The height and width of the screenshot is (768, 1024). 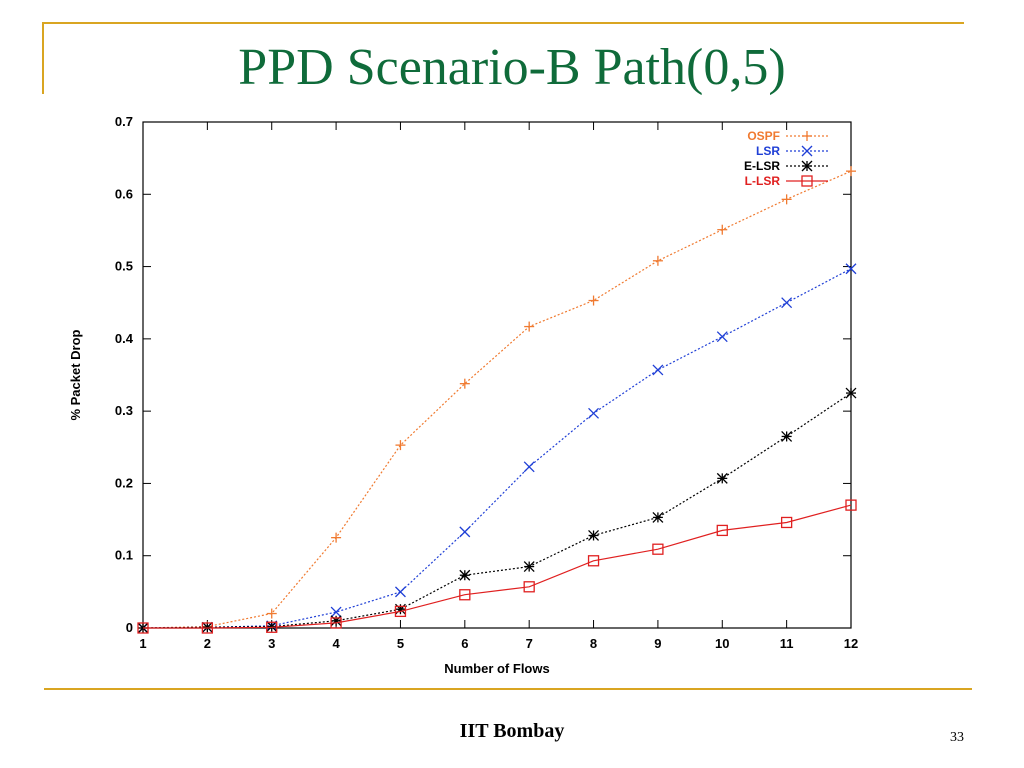 What do you see at coordinates (807, 181) in the screenshot?
I see `legend-marker-l-lsr` at bounding box center [807, 181].